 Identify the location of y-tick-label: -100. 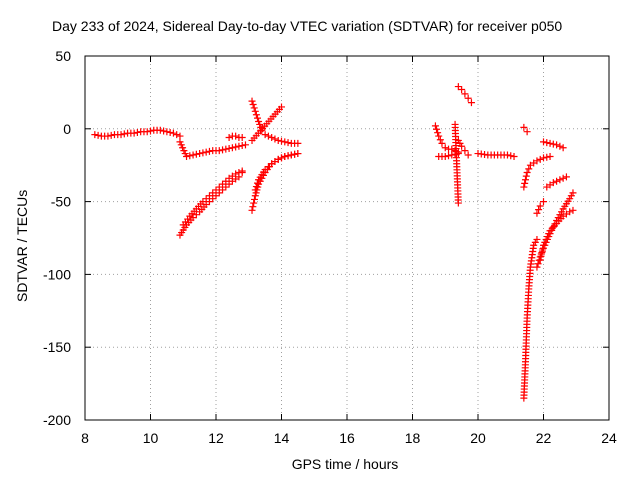
(57, 274).